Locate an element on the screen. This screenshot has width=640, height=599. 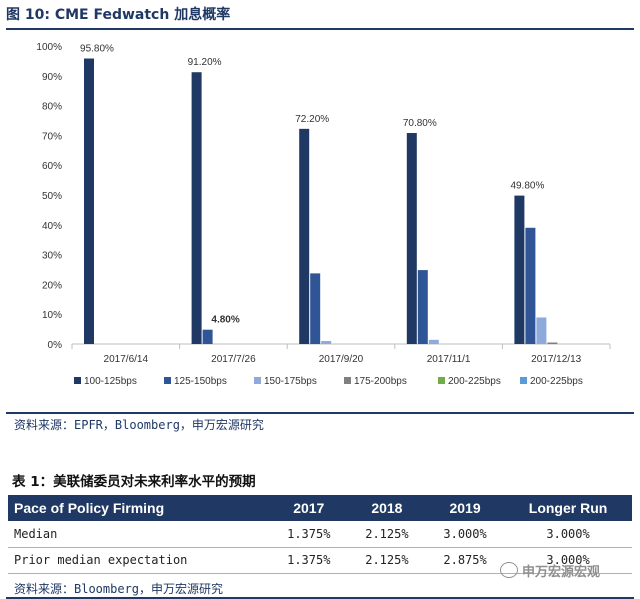
header-cell: 2017 is located at coordinates (308, 508).